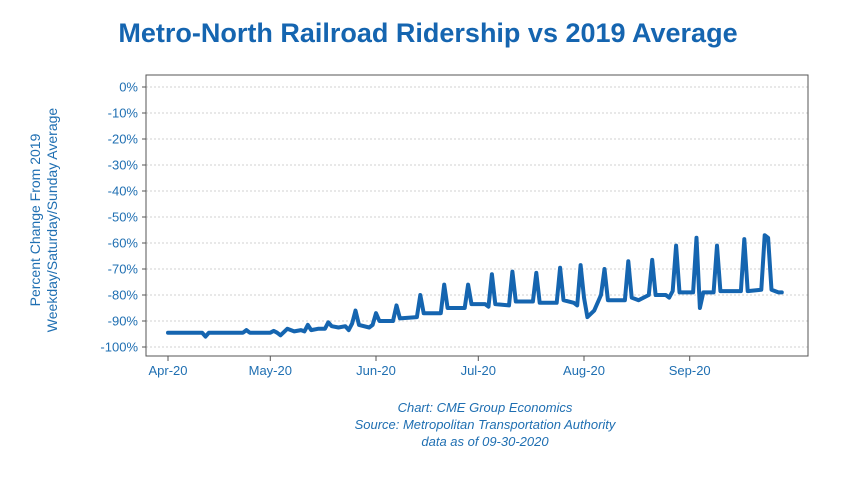  What do you see at coordinates (429, 367) in the screenshot?
I see `x-axis-ticks: Apr-20 May-20 Jun-20 Jul-20 Aug-20 Sep-20` at bounding box center [429, 367].